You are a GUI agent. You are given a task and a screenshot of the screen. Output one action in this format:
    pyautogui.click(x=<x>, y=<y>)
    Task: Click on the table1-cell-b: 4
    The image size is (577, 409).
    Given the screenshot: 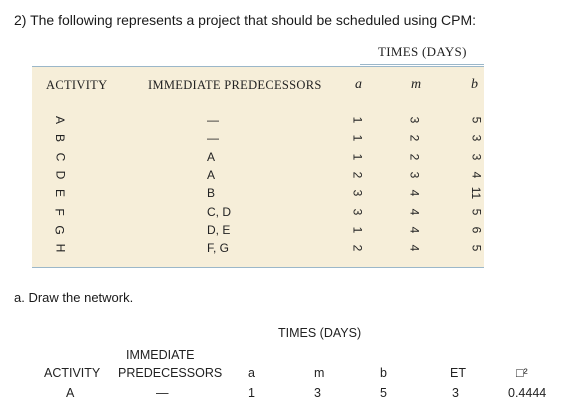 What is the action you would take?
    pyautogui.click(x=476, y=175)
    